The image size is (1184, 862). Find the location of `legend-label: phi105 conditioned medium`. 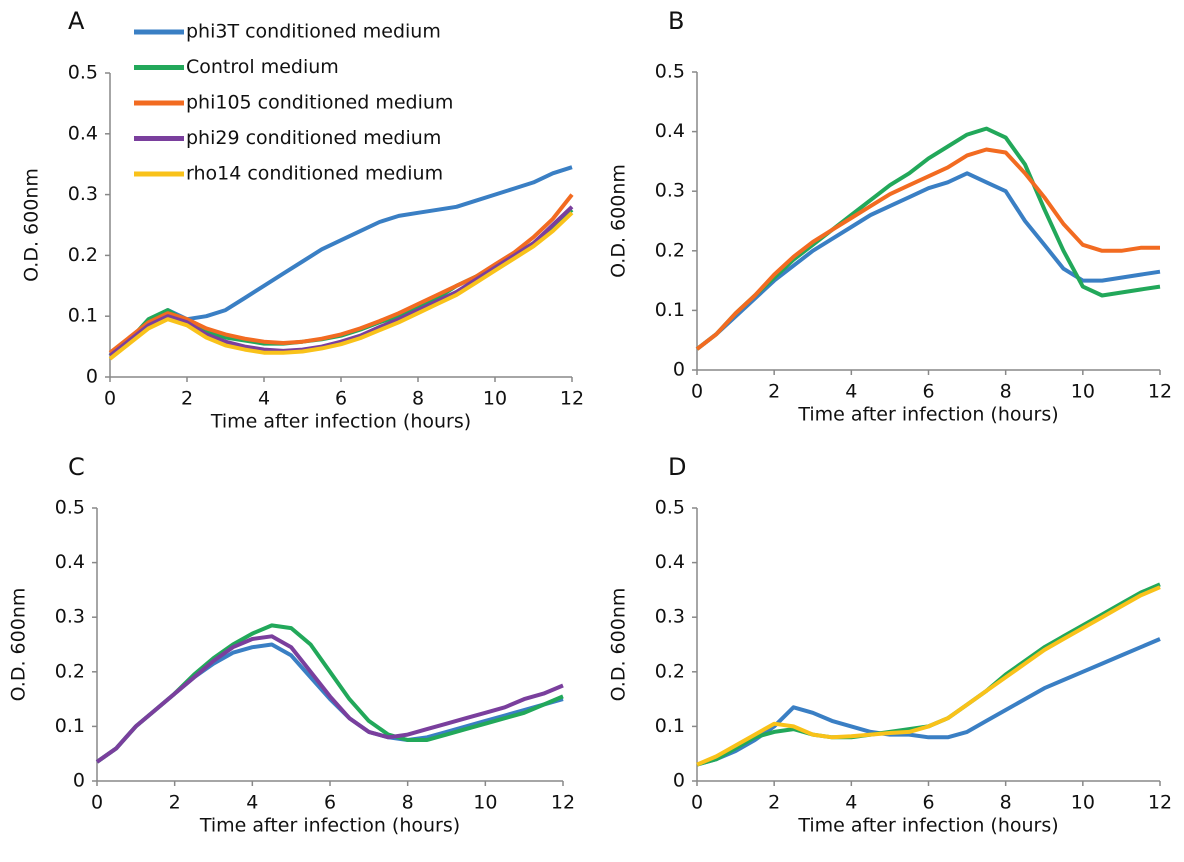

legend-label: phi105 conditioned medium is located at coordinates (319, 103).